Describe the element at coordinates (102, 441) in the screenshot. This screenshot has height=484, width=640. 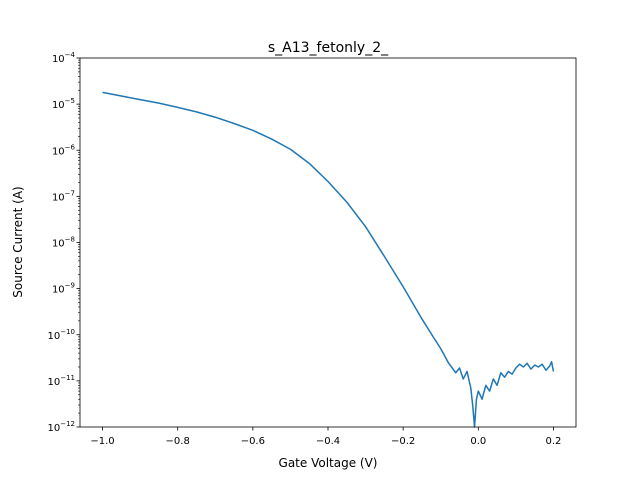
I see `x-tick-label: −1.0` at that location.